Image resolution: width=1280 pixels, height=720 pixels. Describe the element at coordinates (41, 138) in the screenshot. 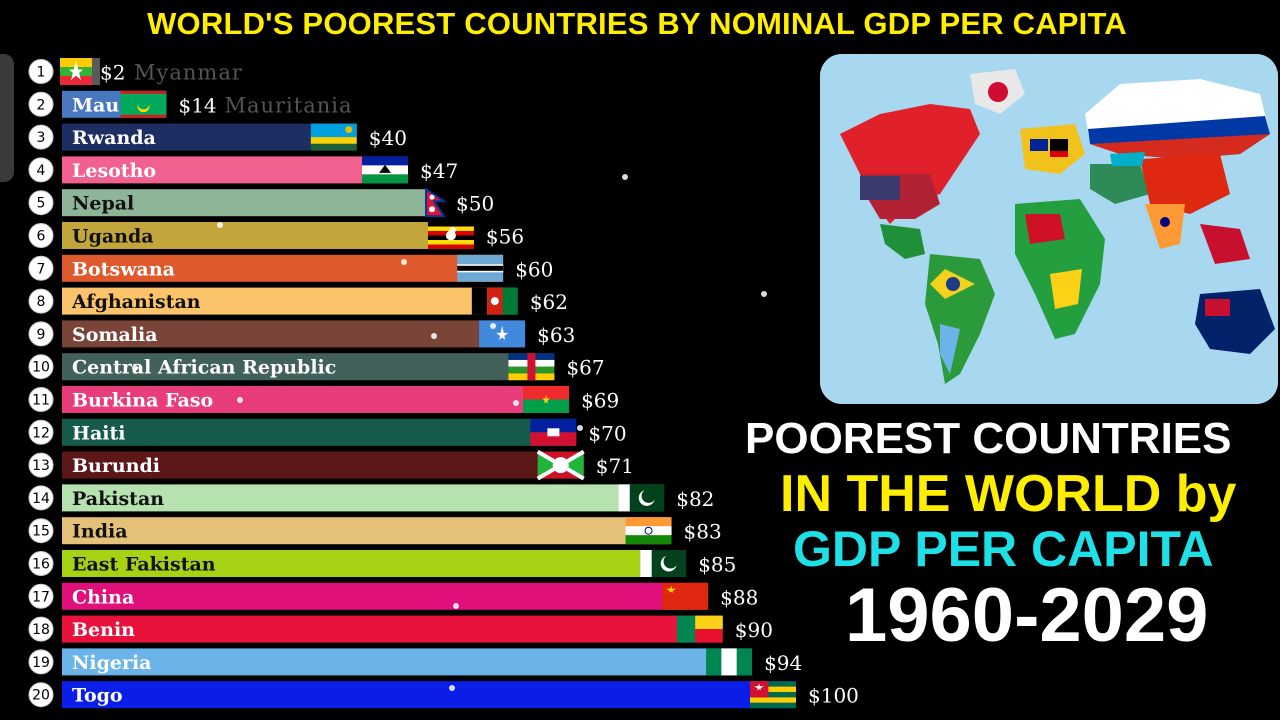

I see `rank-label: 3` at that location.